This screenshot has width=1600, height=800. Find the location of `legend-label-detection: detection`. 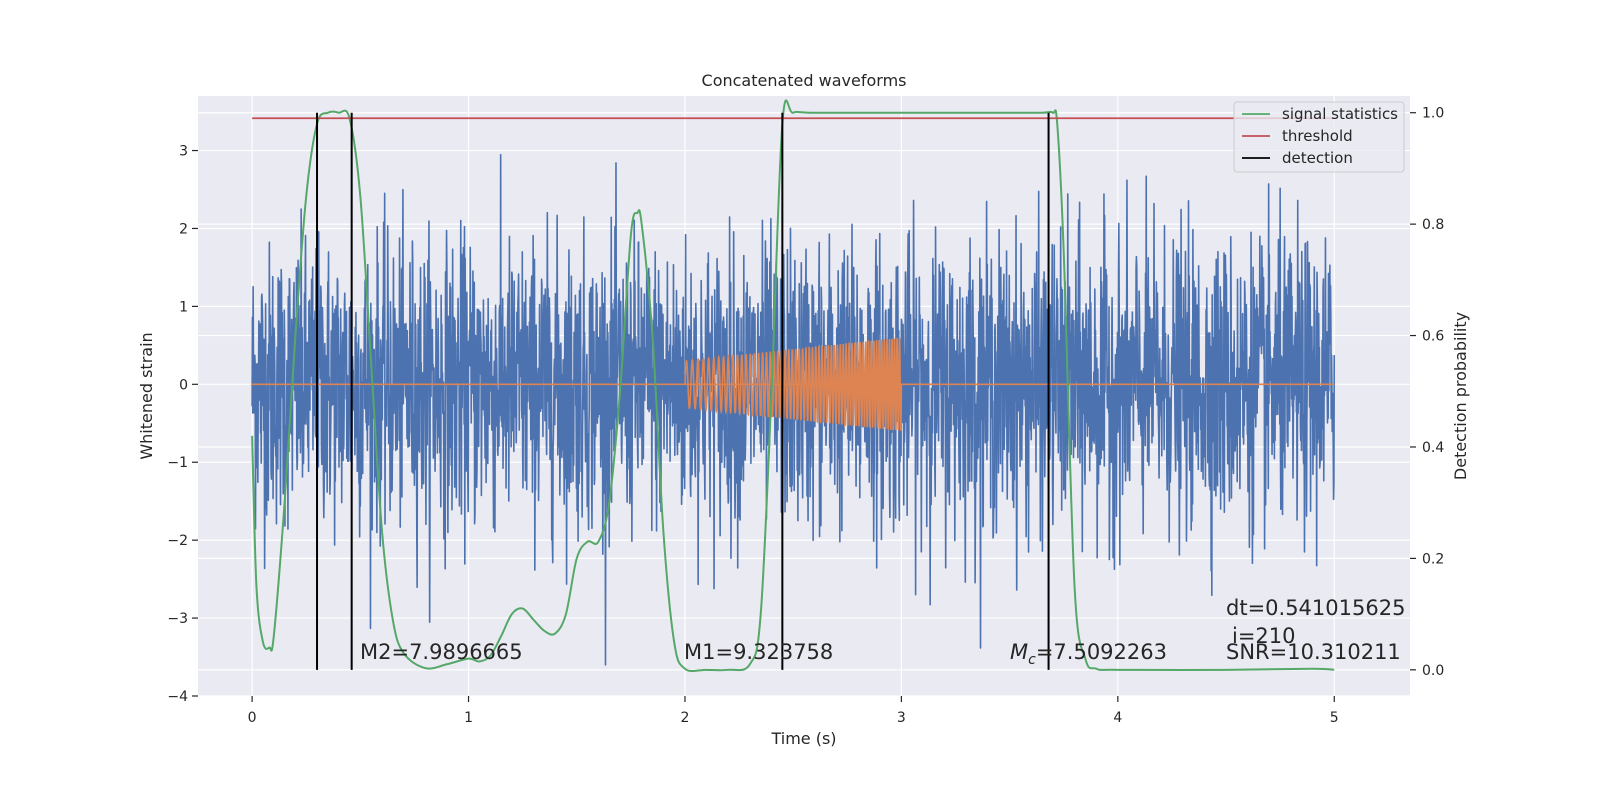

legend-label-detection: detection is located at coordinates (1317, 158).